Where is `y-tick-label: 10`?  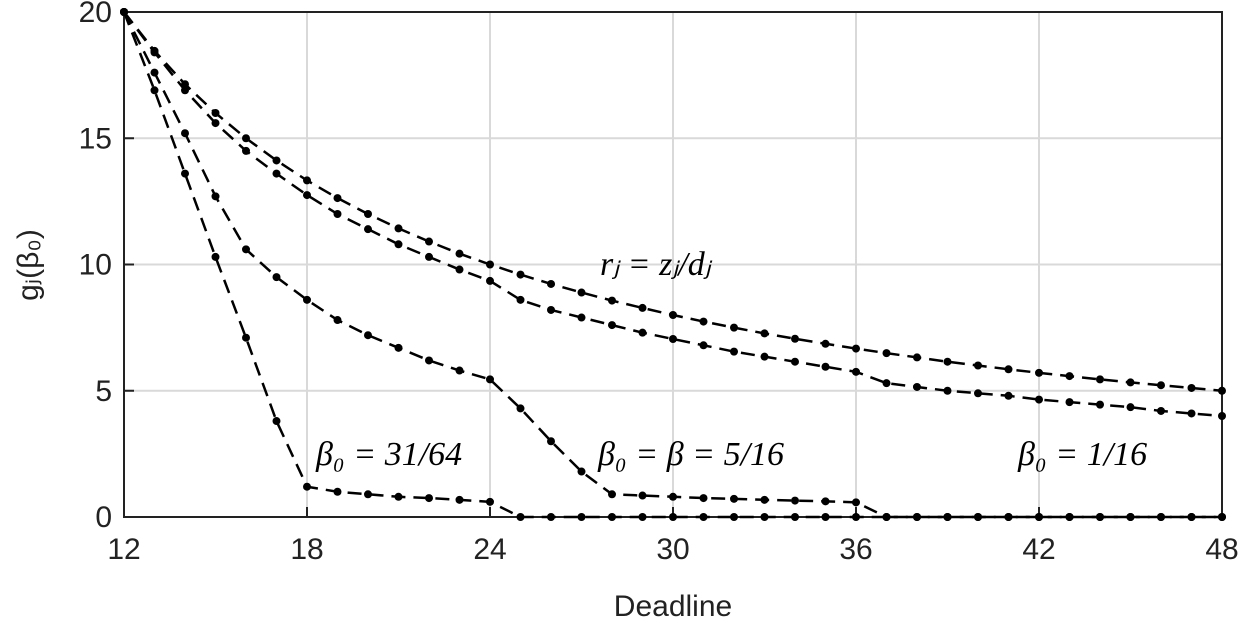 y-tick-label: 10 is located at coordinates (95, 265).